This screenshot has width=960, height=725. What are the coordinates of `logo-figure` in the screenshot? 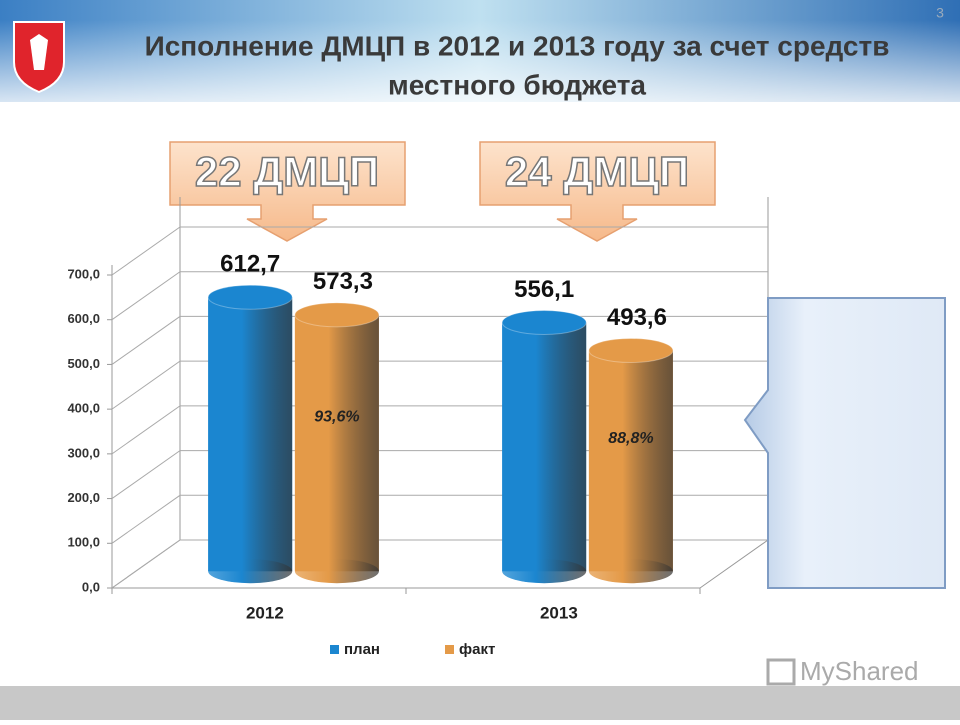 It's located at (39, 52).